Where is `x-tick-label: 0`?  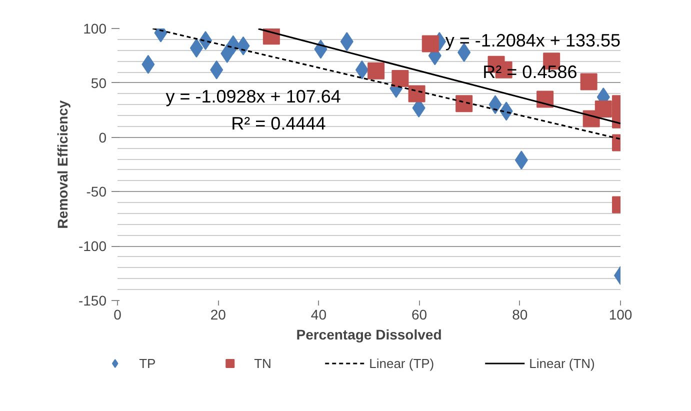
x-tick-label: 0 is located at coordinates (118, 314).